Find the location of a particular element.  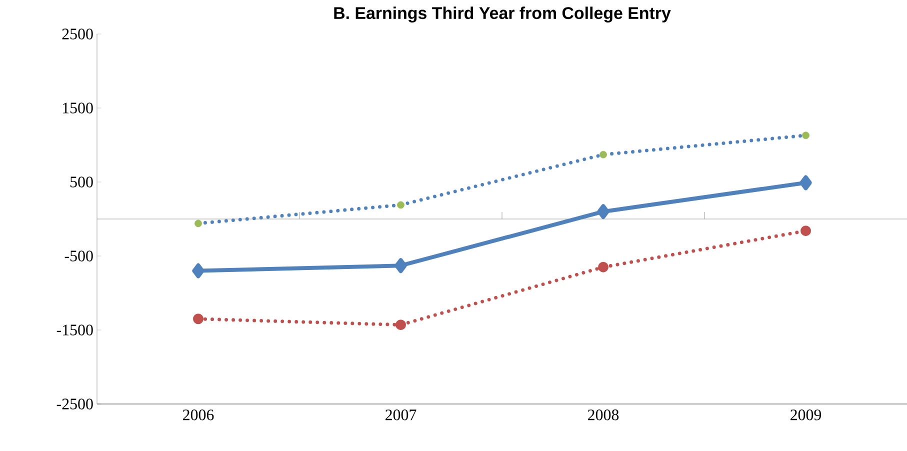

x-tick-label: 2009 is located at coordinates (806, 415).